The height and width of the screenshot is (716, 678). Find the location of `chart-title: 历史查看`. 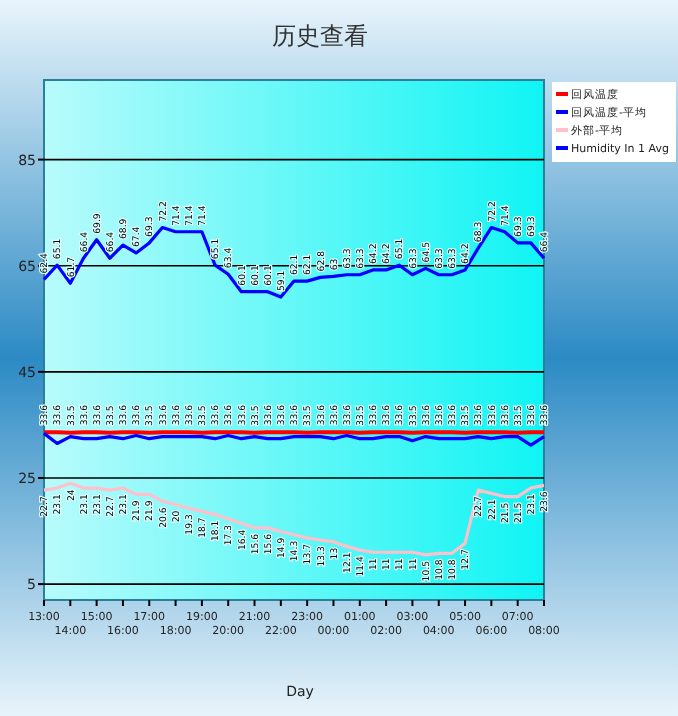

chart-title: 历史查看 is located at coordinates (320, 36).